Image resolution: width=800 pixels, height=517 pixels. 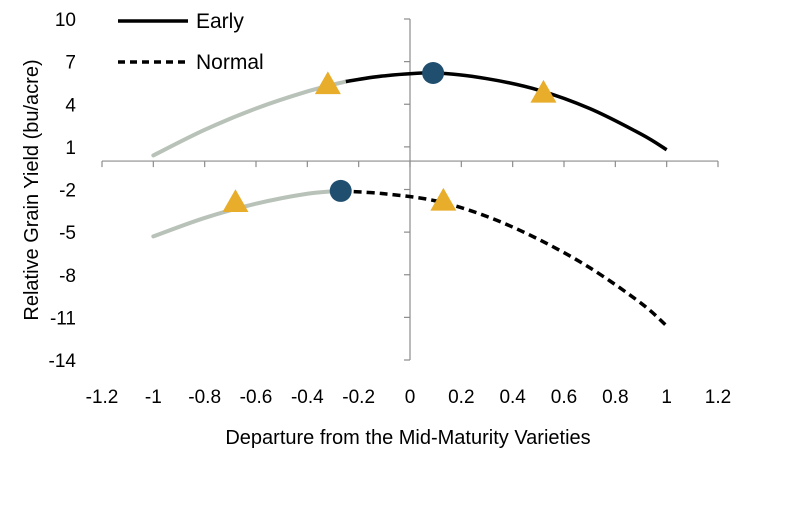 I want to click on x-tick-label: -0.2, so click(x=358, y=397).